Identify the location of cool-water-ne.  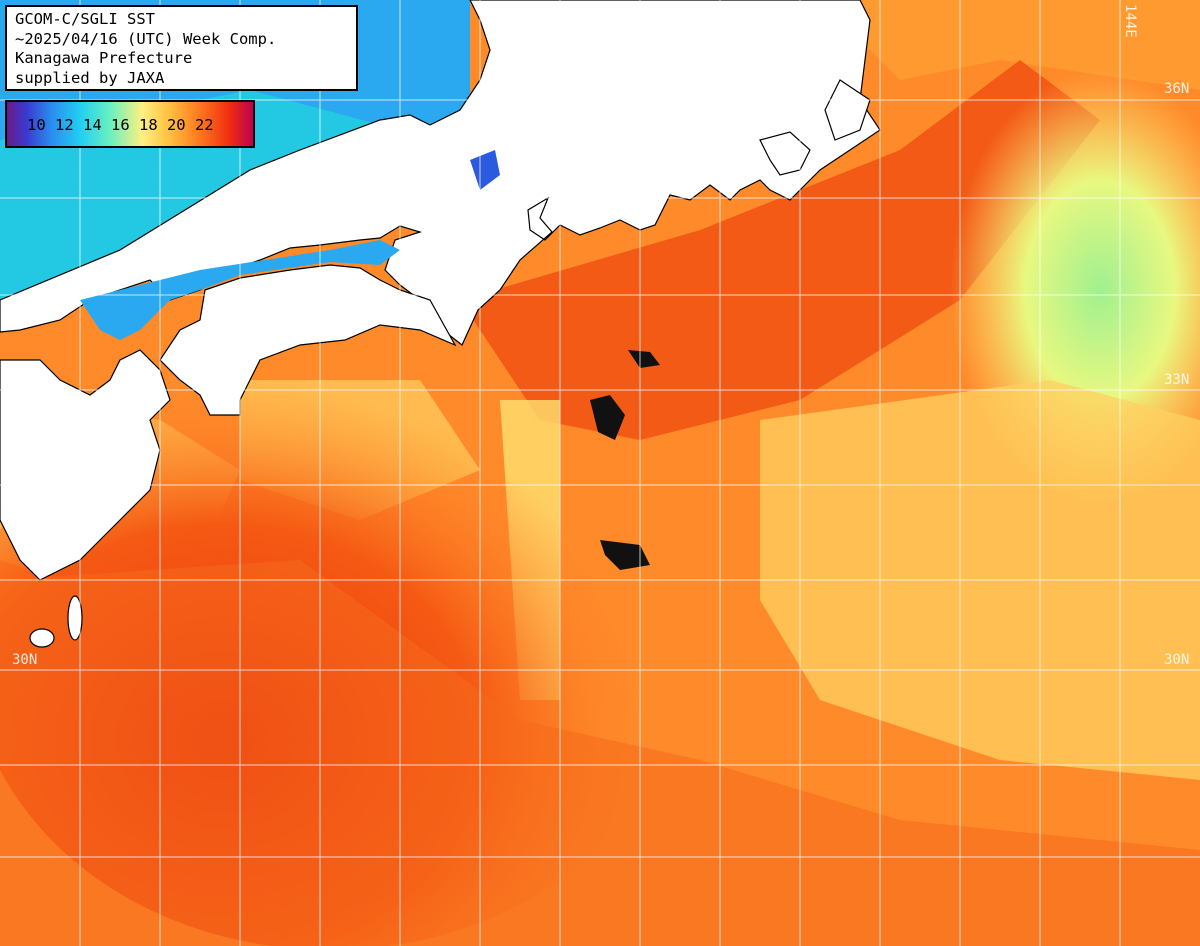
(1030, 45).